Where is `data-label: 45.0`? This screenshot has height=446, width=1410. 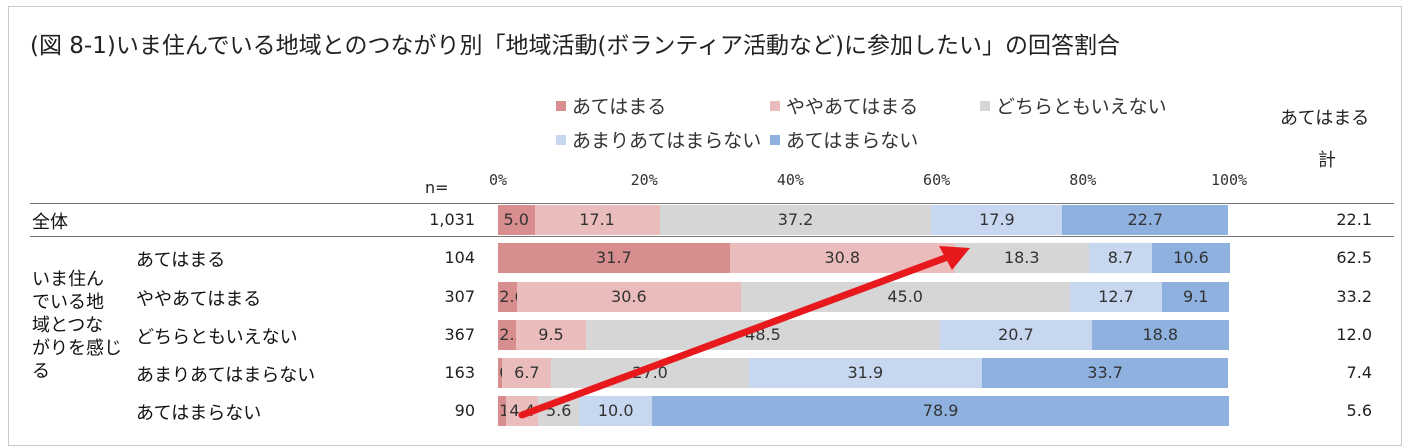 data-label: 45.0 is located at coordinates (905, 296).